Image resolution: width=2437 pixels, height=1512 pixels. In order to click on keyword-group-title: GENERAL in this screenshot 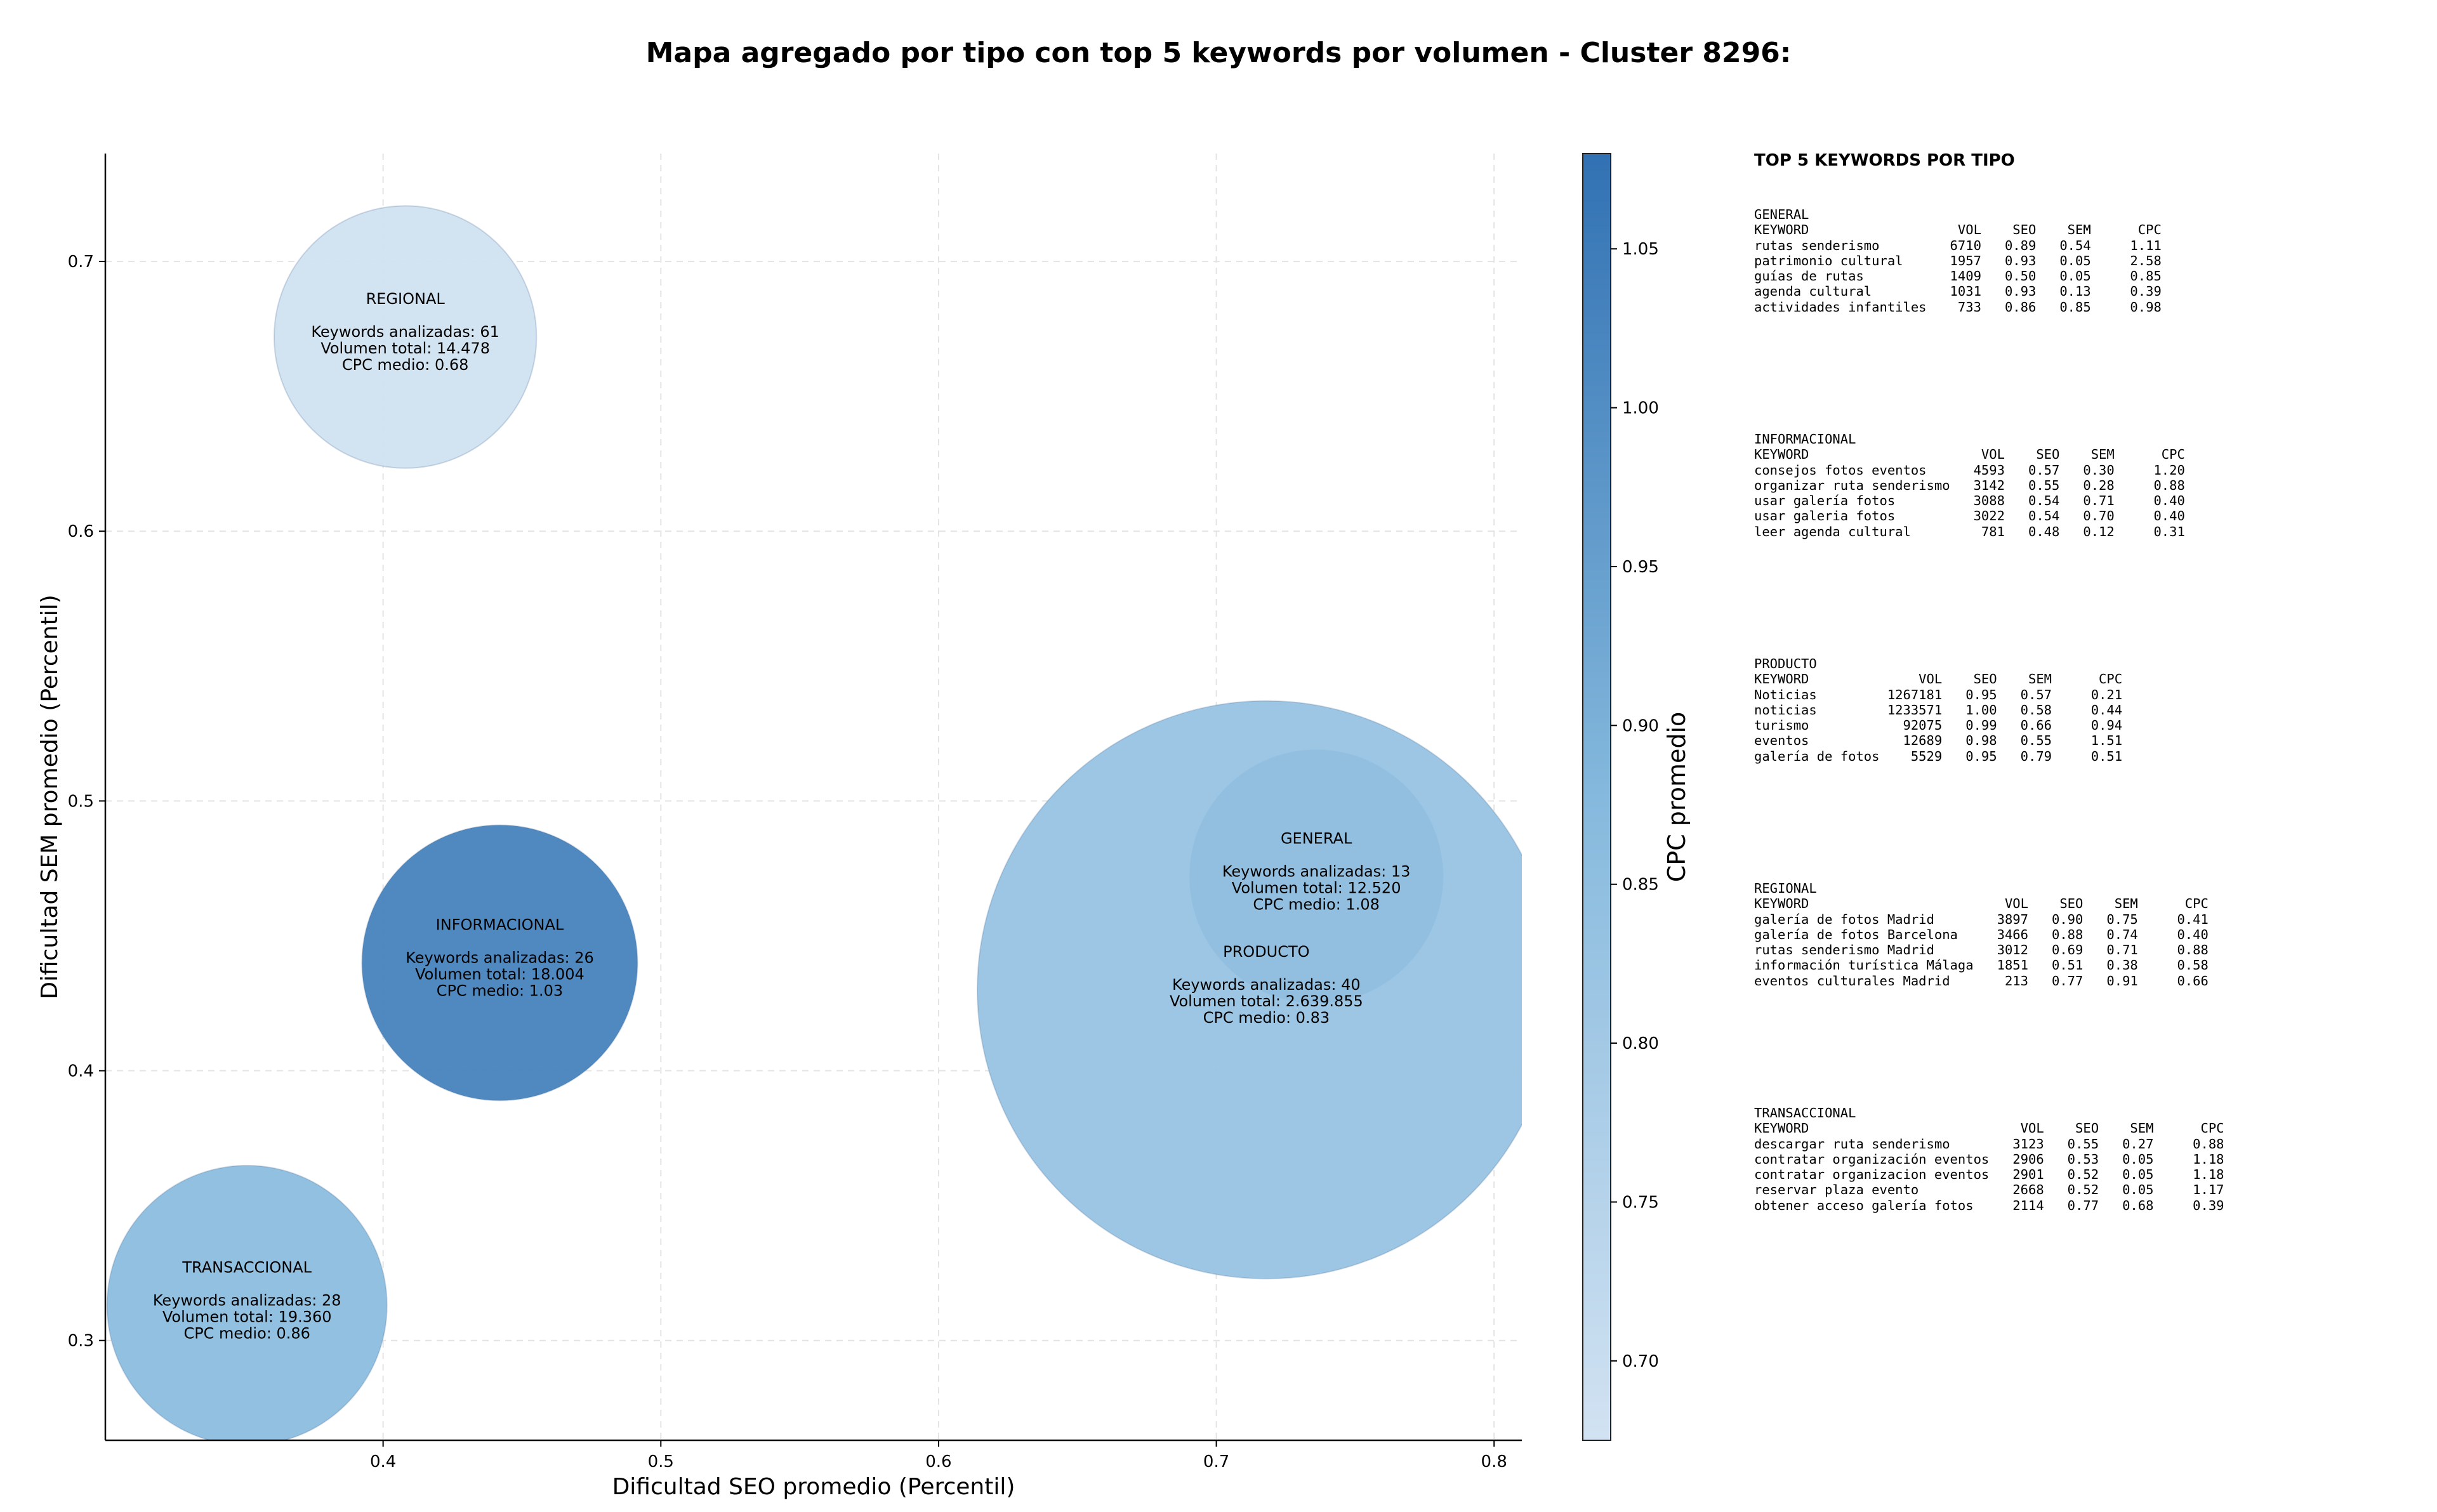, I will do `click(1781, 215)`.